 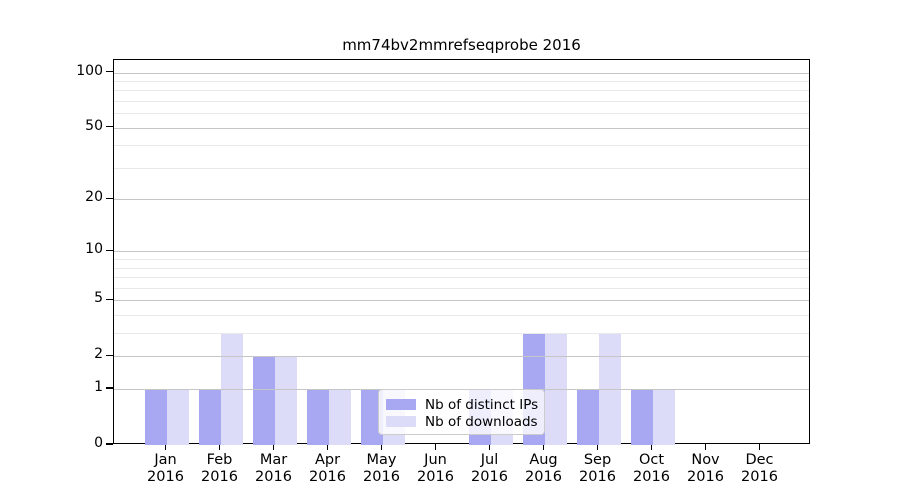 I want to click on y-tick-label-20: 20, so click(x=94, y=197).